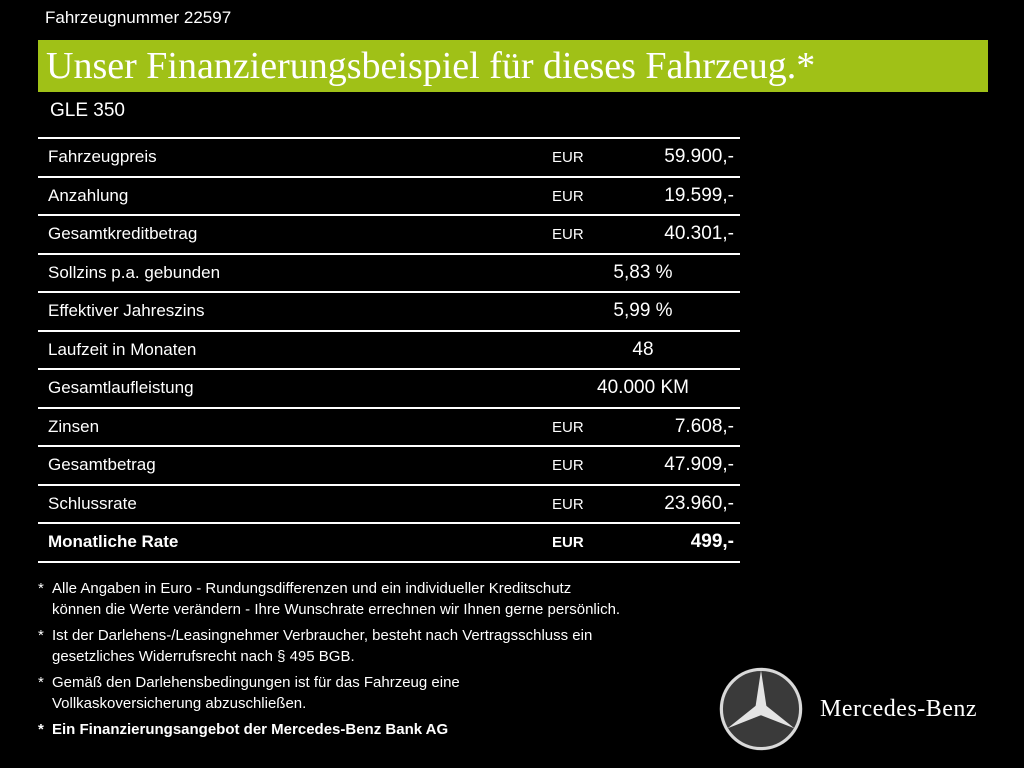 This screenshot has height=768, width=1024. What do you see at coordinates (87, 110) in the screenshot?
I see `model-name: GLE 350` at bounding box center [87, 110].